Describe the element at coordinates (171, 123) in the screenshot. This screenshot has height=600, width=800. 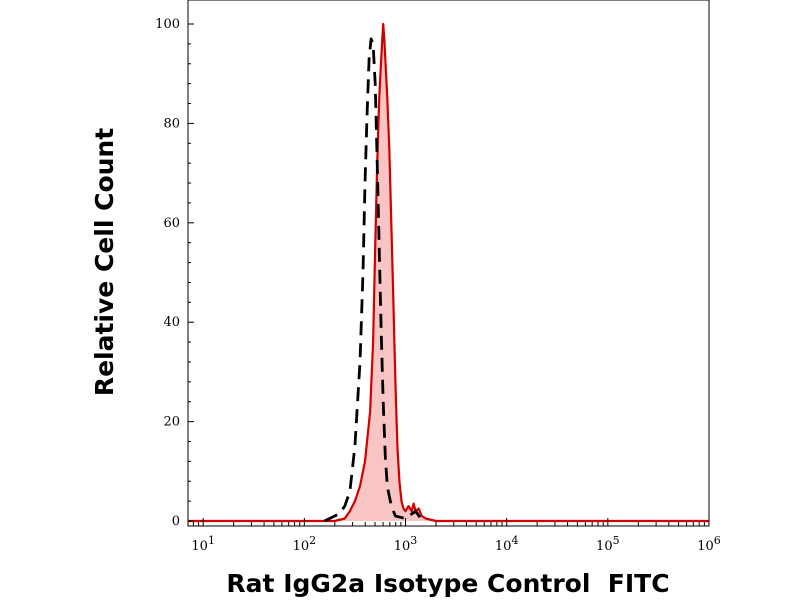
I see `y-tick-label: 80` at that location.